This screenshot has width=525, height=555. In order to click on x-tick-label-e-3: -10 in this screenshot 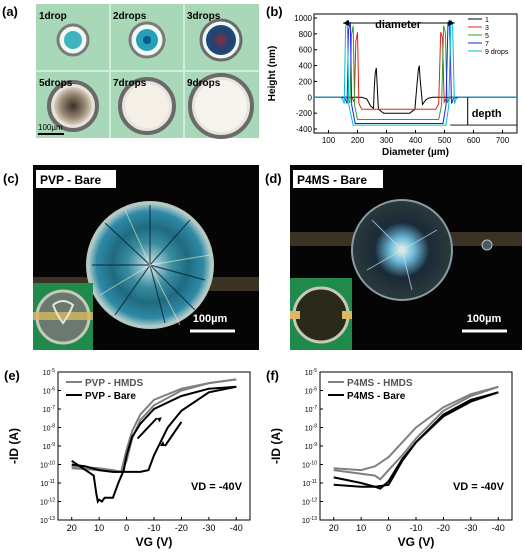, I will do `click(153, 528)`.